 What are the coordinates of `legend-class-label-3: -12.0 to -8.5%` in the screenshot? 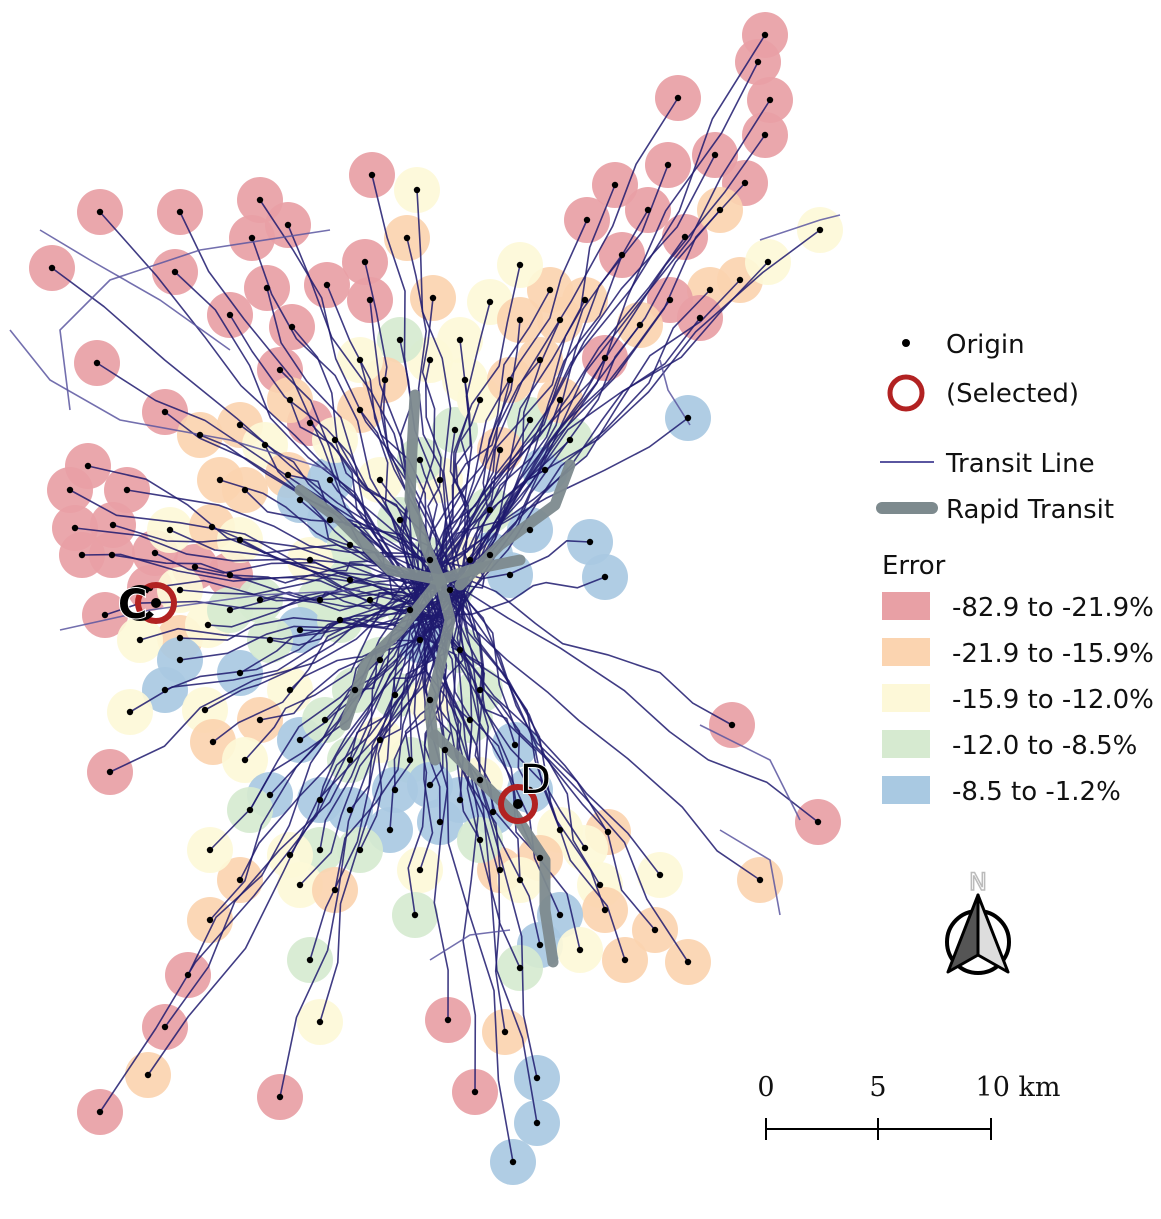 It's located at (1044, 746).